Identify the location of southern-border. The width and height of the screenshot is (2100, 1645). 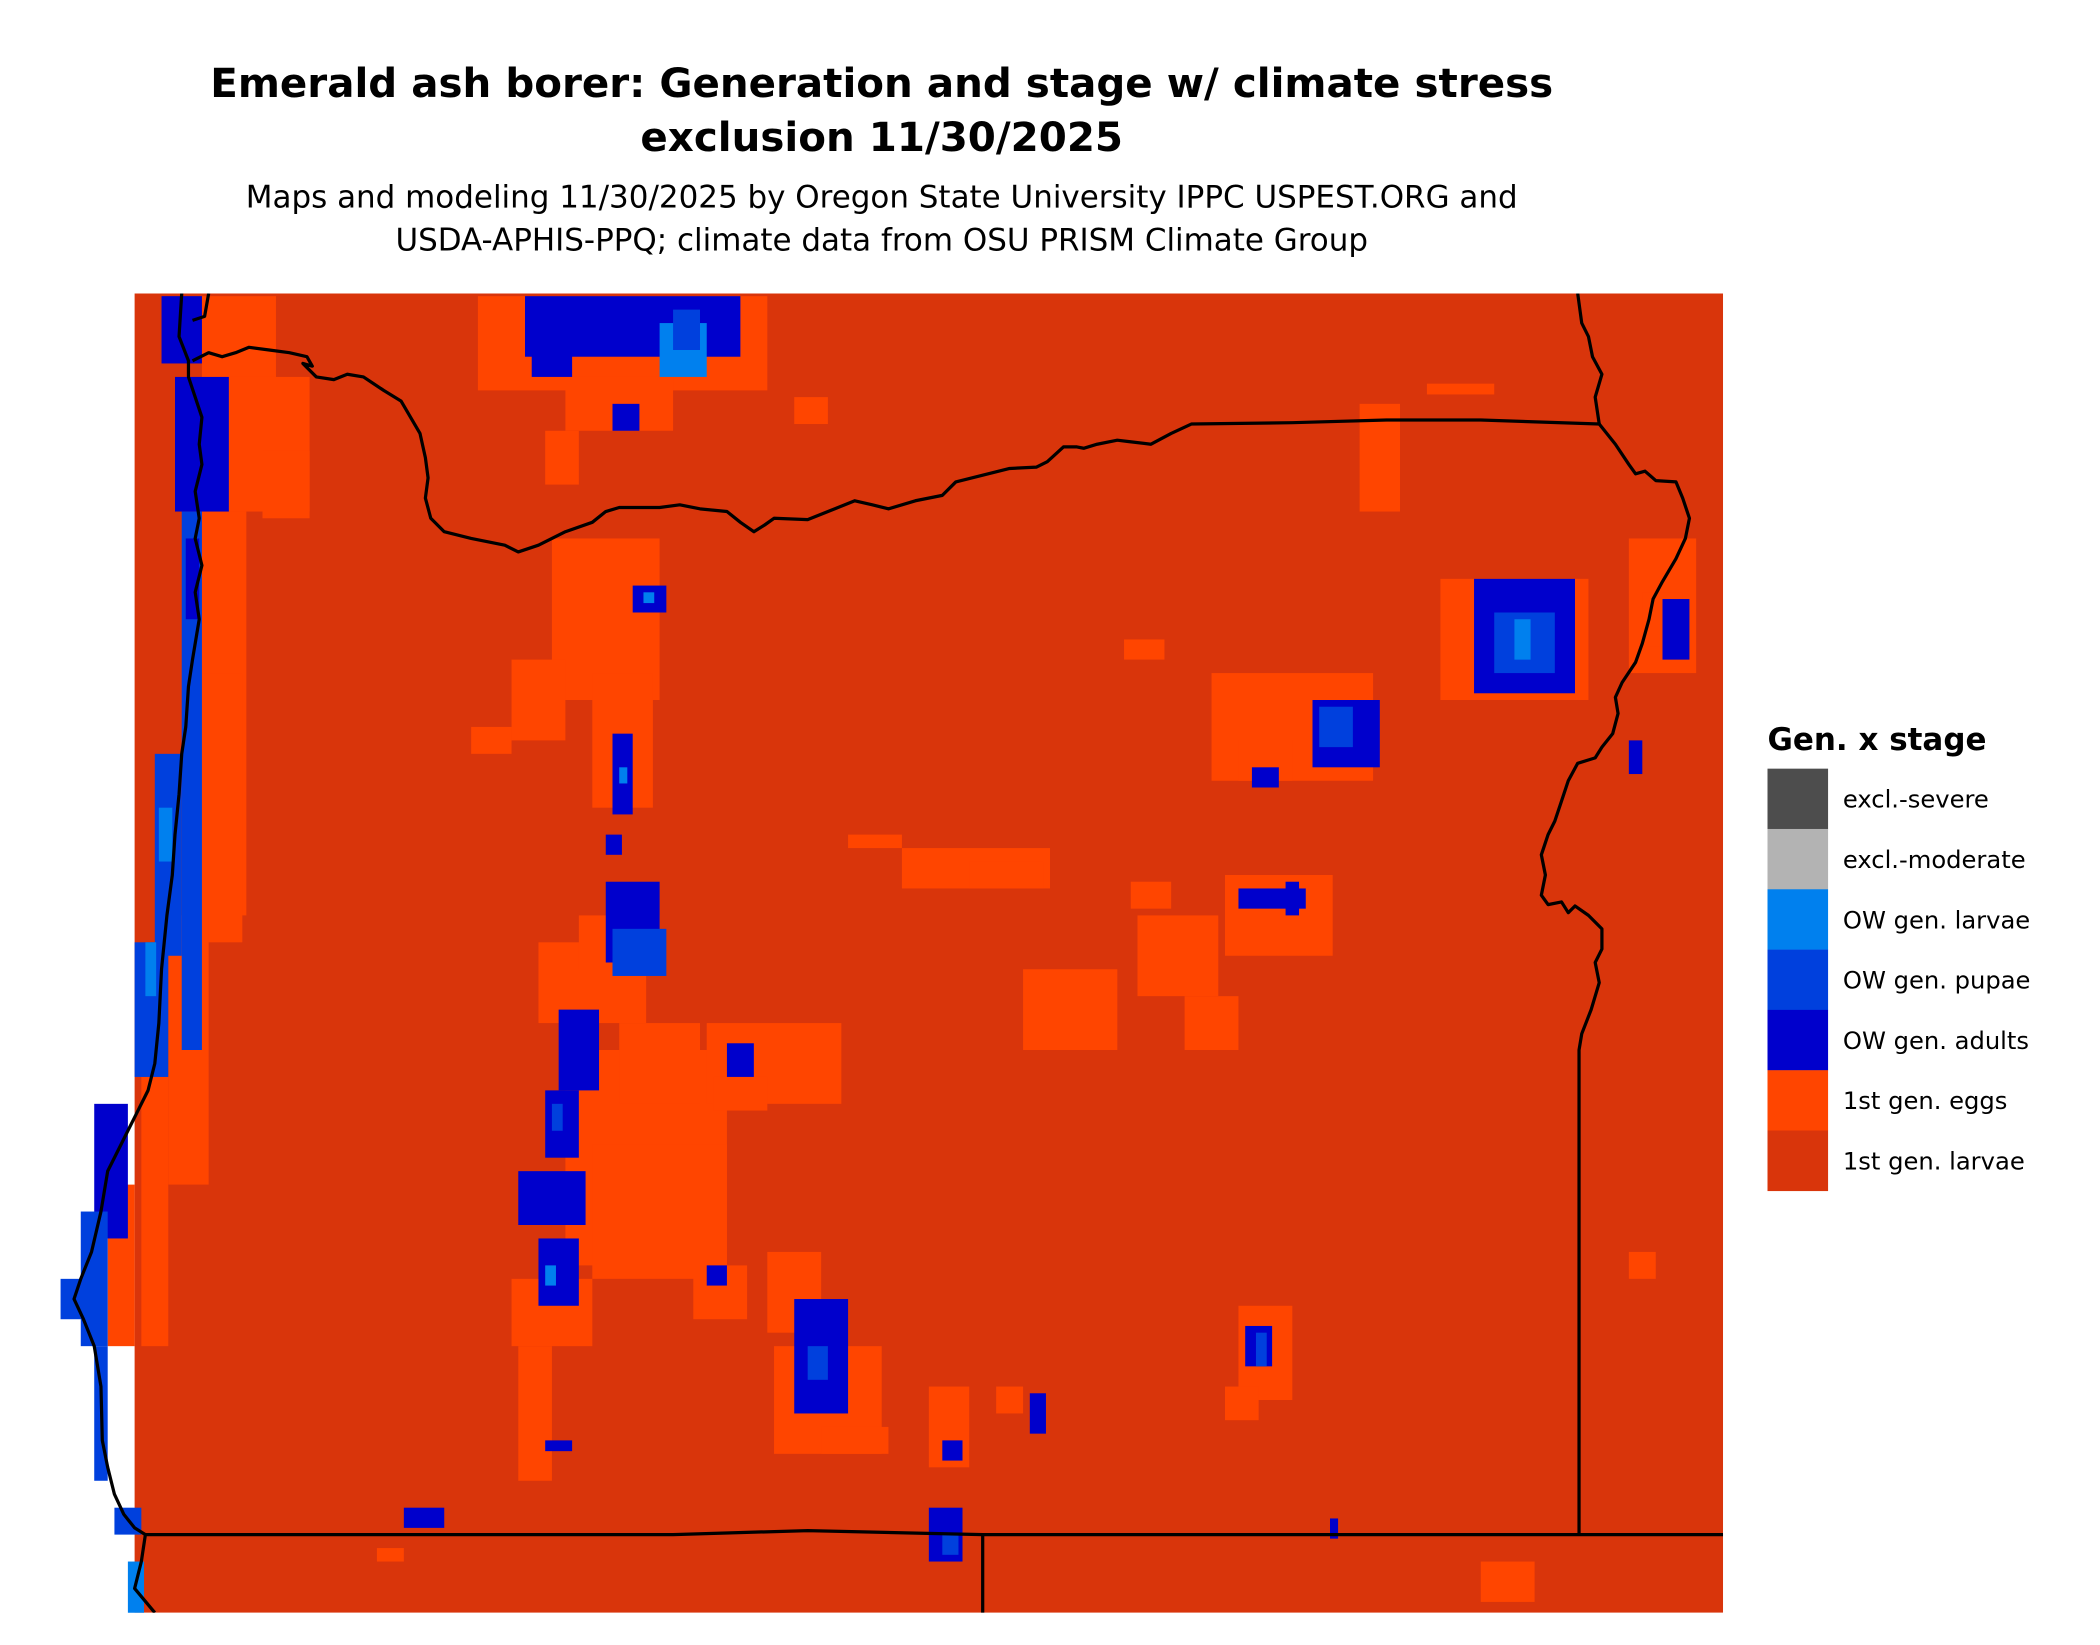
(934, 1532).